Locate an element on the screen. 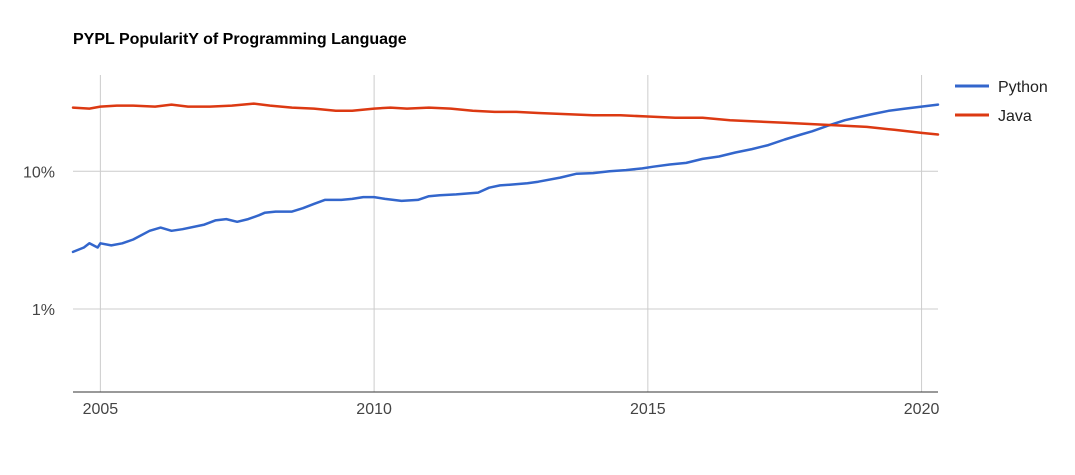  x-tick-label: 2020 is located at coordinates (922, 409).